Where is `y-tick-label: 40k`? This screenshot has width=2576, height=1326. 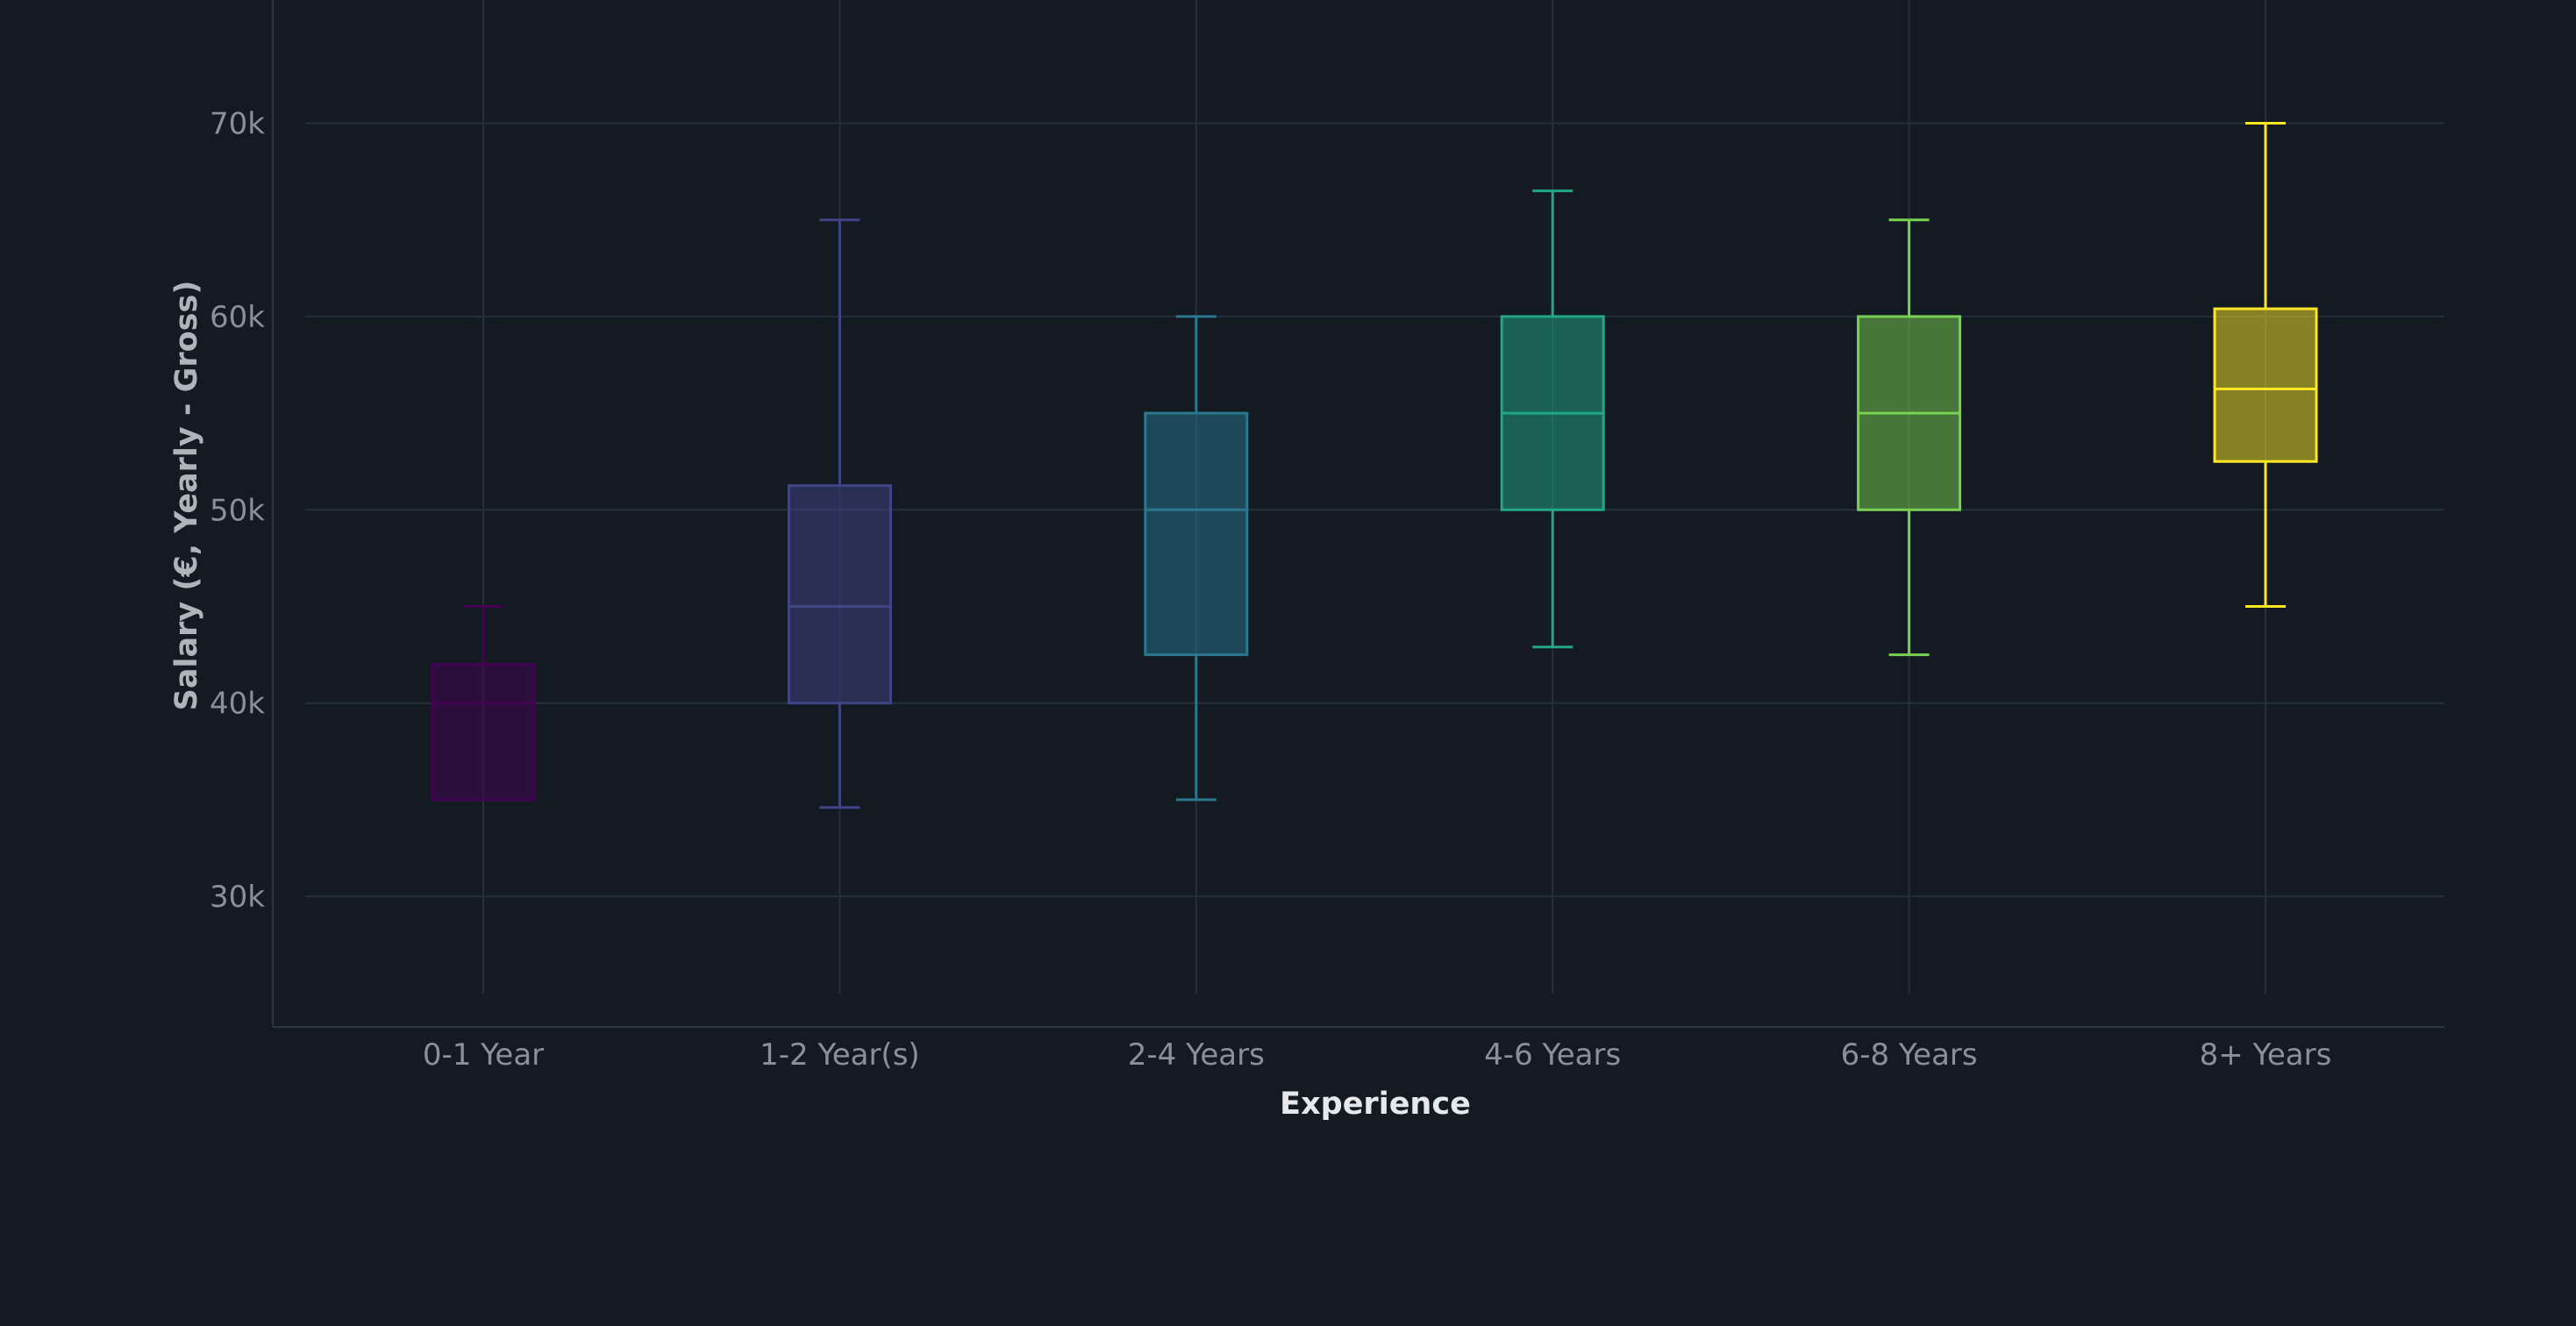
y-tick-label: 40k is located at coordinates (238, 704).